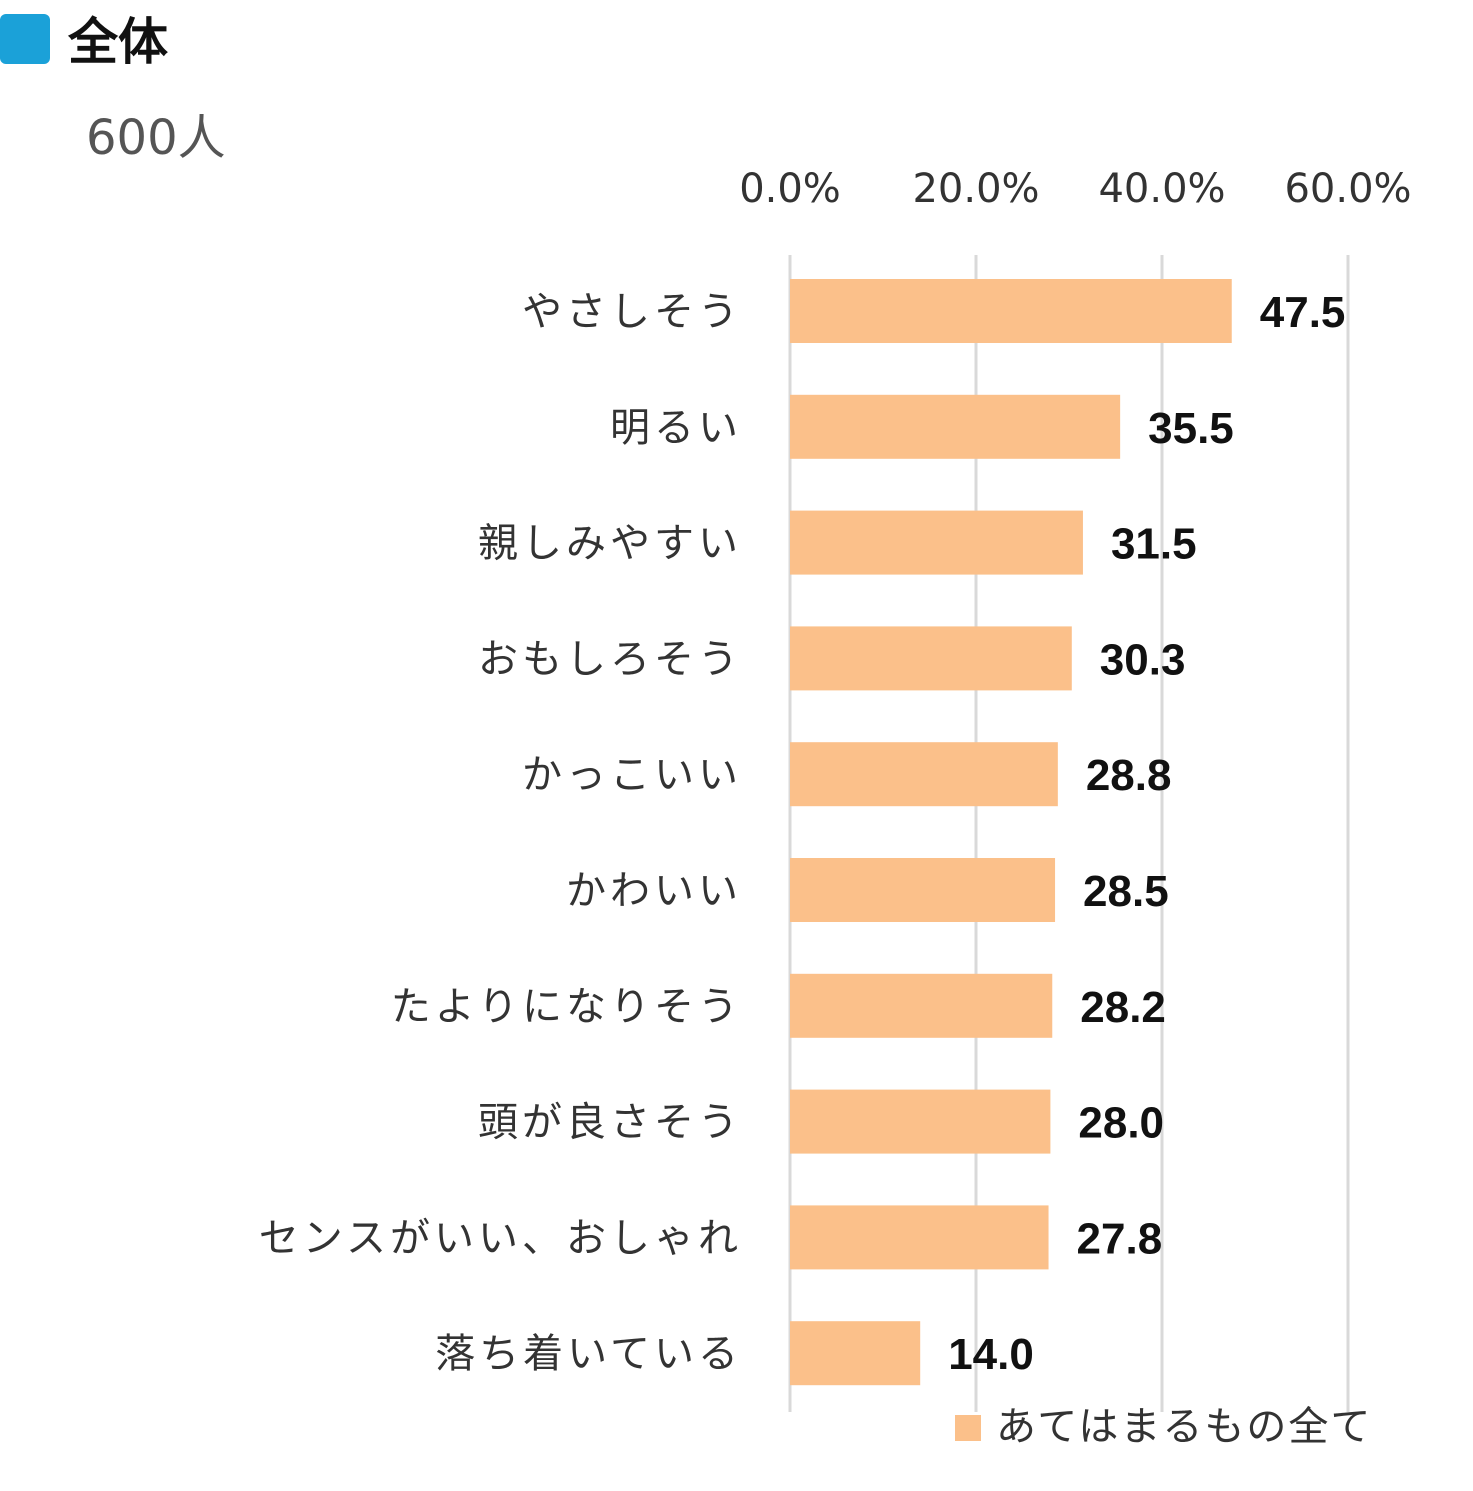 The width and height of the screenshot is (1473, 1491). What do you see at coordinates (1126, 891) in the screenshot?
I see `data-label: 28.5` at bounding box center [1126, 891].